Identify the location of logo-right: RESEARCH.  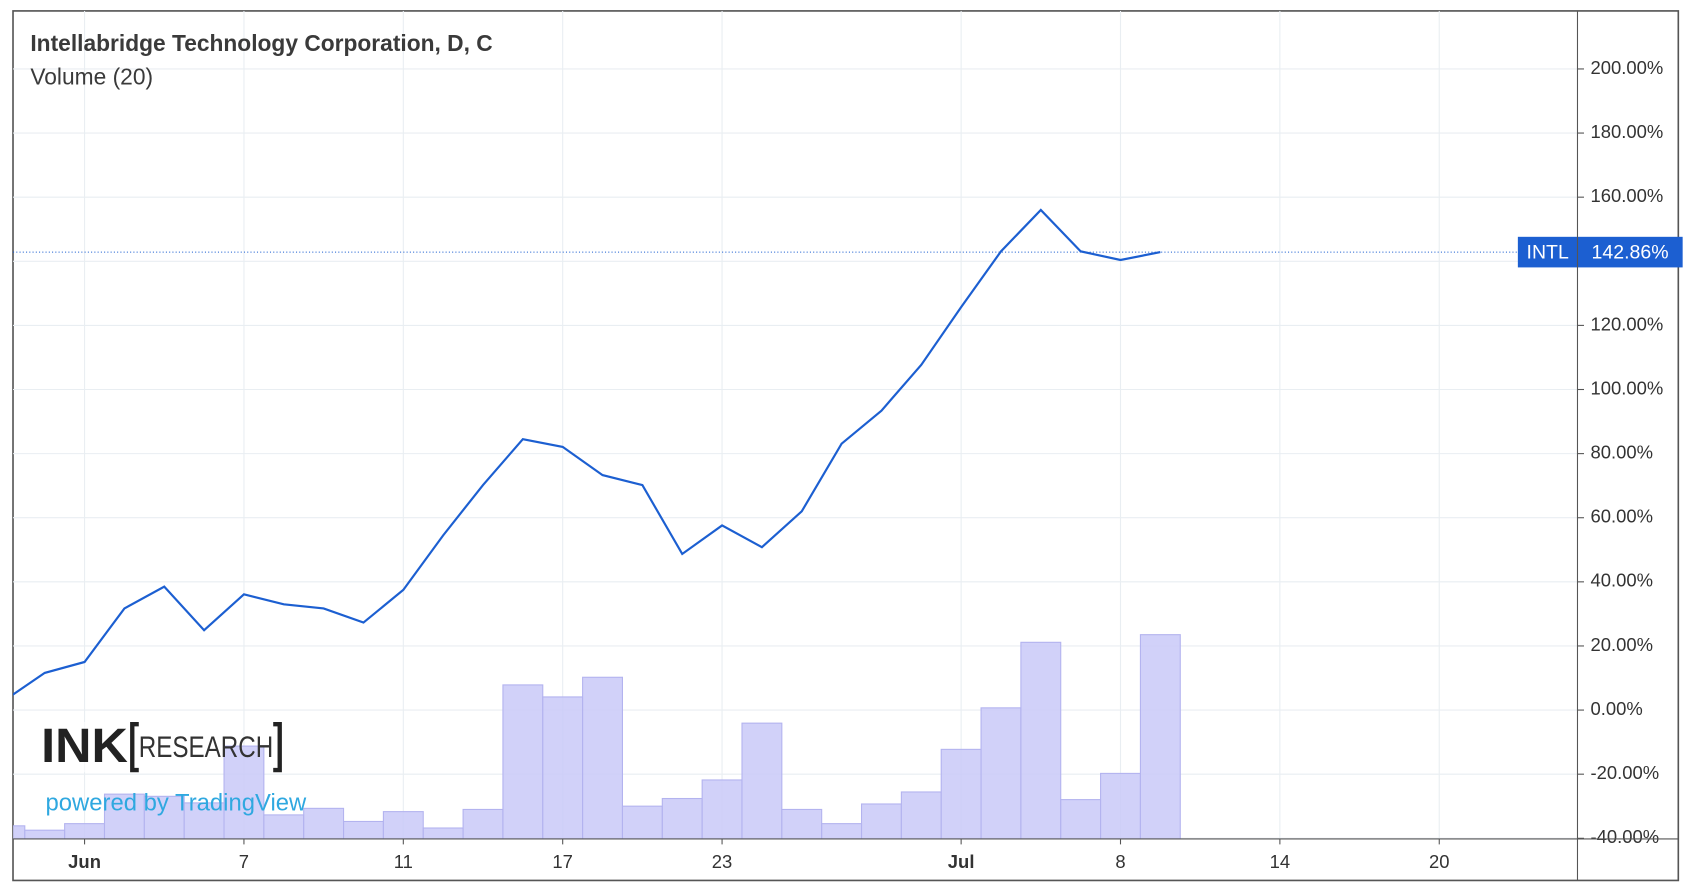
(206, 747).